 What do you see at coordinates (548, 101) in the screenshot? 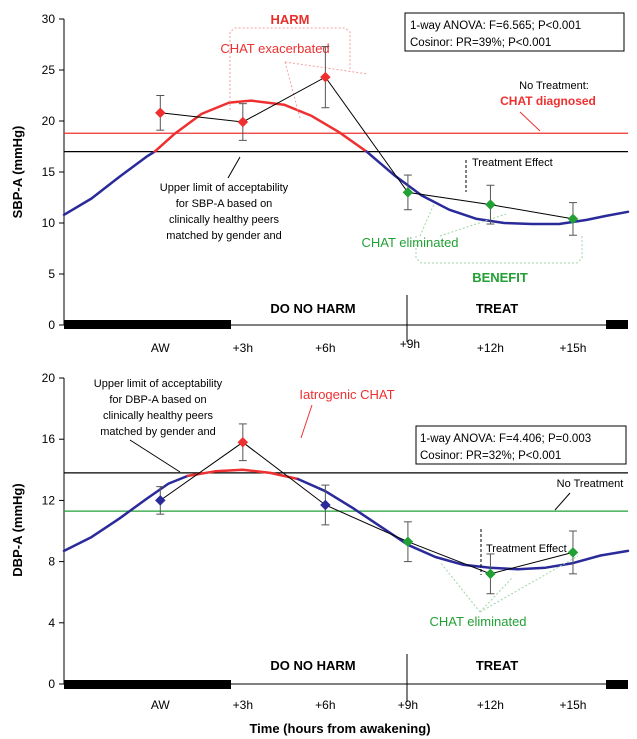
I see `chat-diagnosed-label: CHAT diagnosed` at bounding box center [548, 101].